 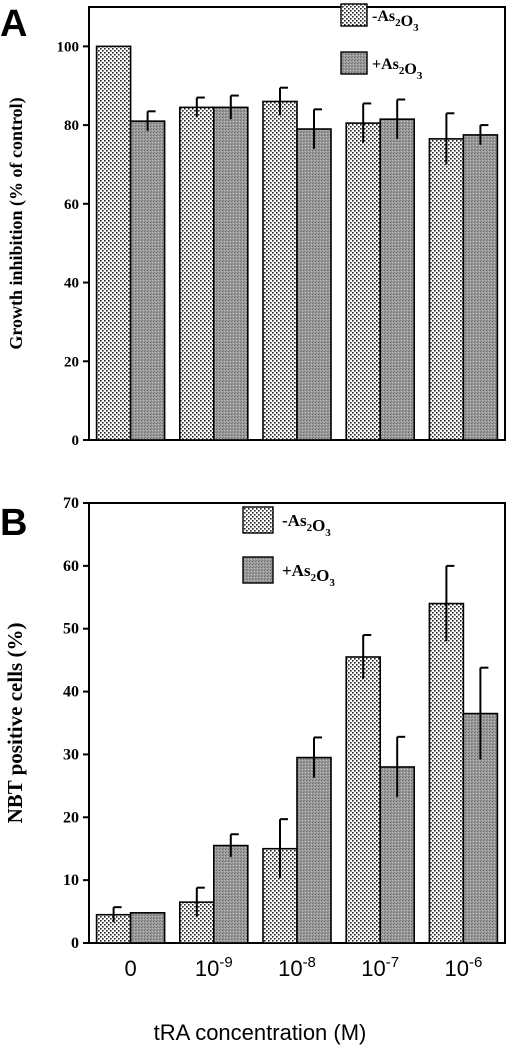 What do you see at coordinates (71, 126) in the screenshot?
I see `y-tick-label: 80` at bounding box center [71, 126].